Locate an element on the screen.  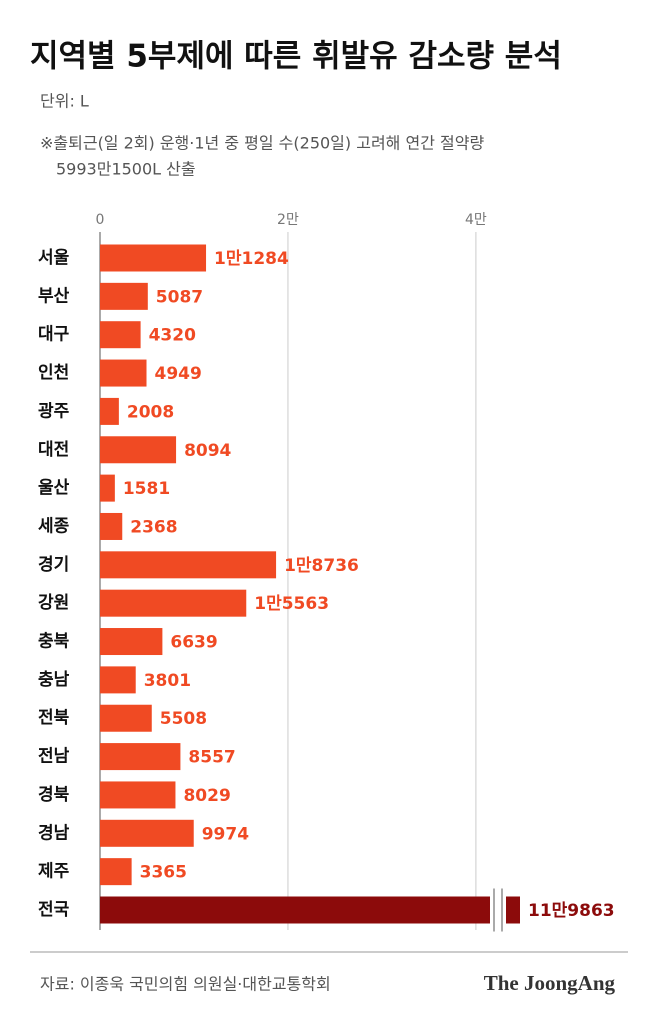
value-label: 2368 is located at coordinates (153, 527).